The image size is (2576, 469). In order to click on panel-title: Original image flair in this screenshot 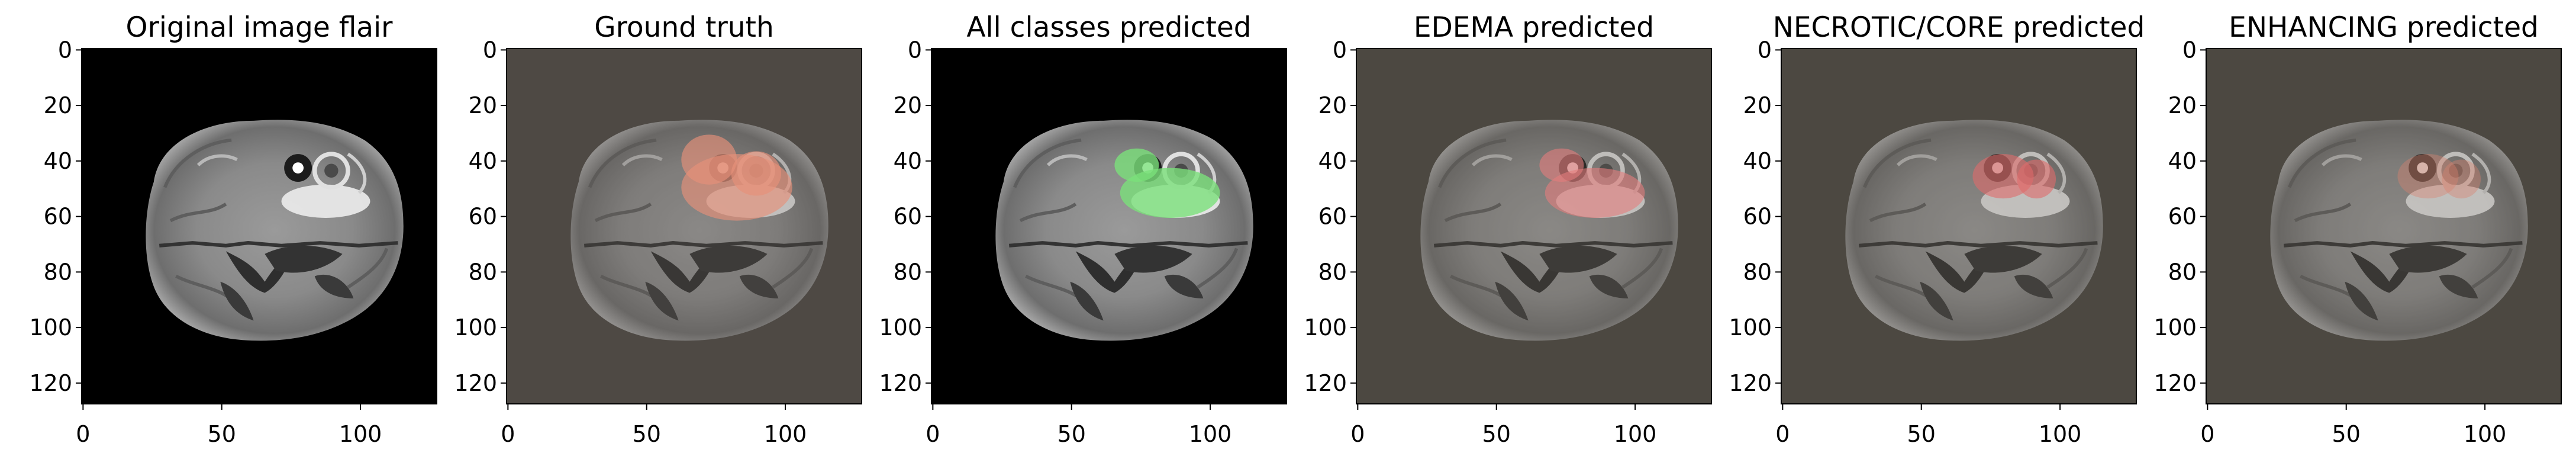, I will do `click(260, 27)`.